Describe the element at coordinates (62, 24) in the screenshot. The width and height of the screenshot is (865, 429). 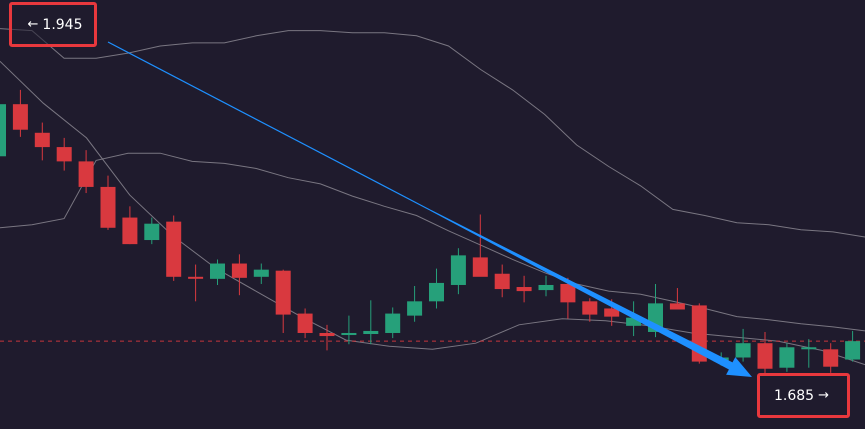
I see `start-price-value: 1.945` at that location.